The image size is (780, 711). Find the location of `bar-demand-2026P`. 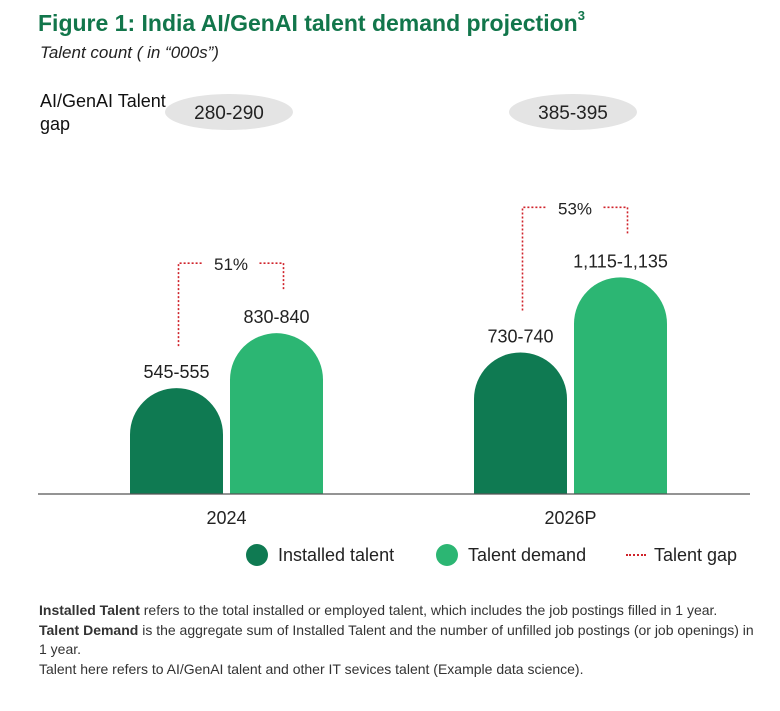

bar-demand-2026P is located at coordinates (620, 385).